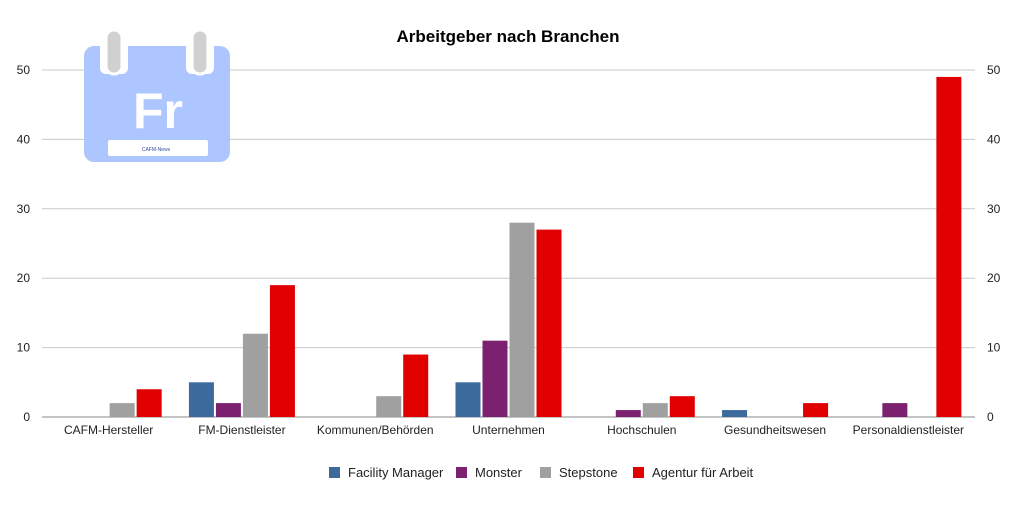 The image size is (1034, 510). Describe the element at coordinates (241, 430) in the screenshot. I see `x-category-label: FM-Dienstleister` at that location.